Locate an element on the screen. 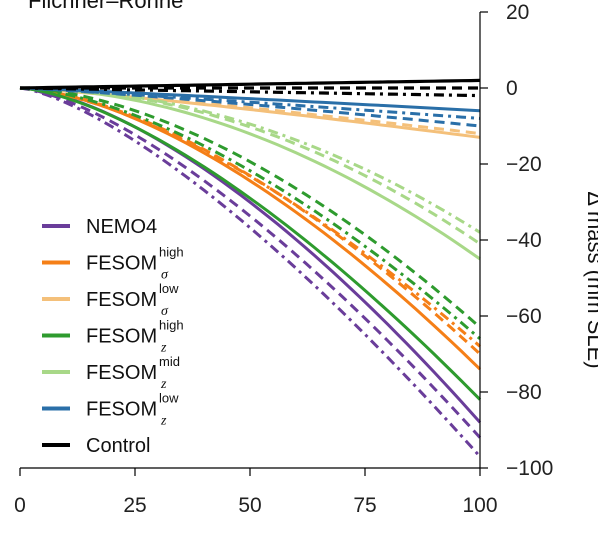 This screenshot has width=598, height=536. x-tick-label: 0 is located at coordinates (20, 505).